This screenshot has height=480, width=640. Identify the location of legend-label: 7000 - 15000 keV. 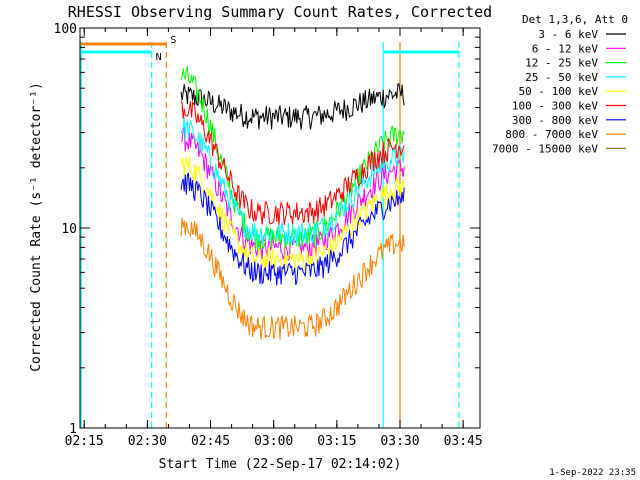
(545, 148).